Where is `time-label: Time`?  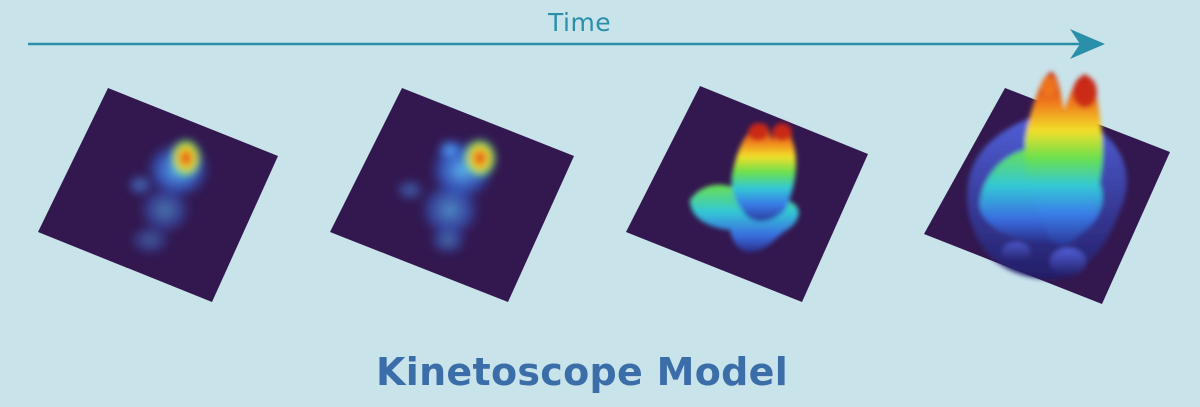
time-label: Time is located at coordinates (580, 22).